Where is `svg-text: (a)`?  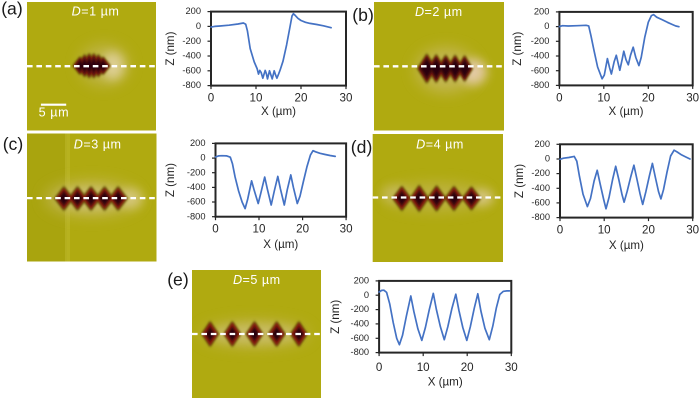
svg-text: (a) is located at coordinates (12, 9).